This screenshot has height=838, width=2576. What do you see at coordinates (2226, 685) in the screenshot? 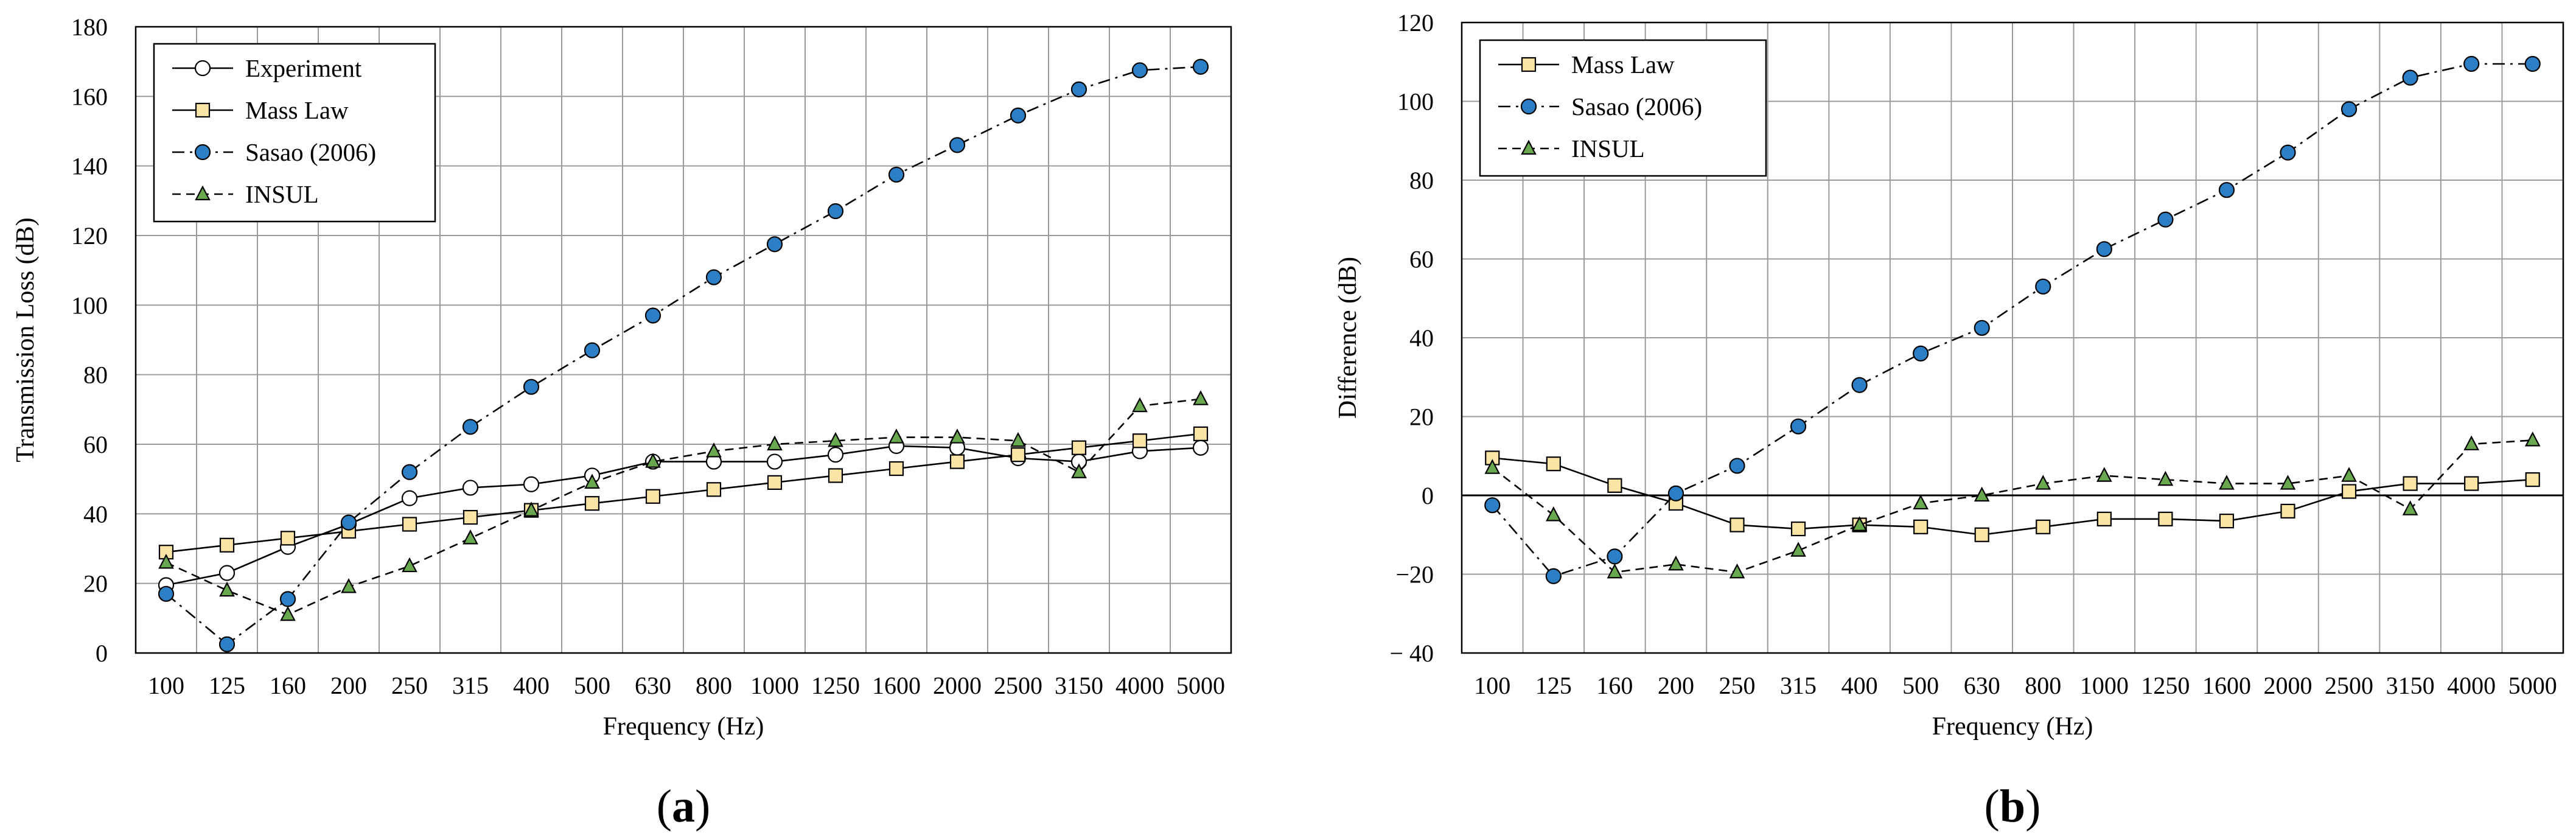
I see `chart-b-x-tick-label: 1600` at bounding box center [2226, 685].